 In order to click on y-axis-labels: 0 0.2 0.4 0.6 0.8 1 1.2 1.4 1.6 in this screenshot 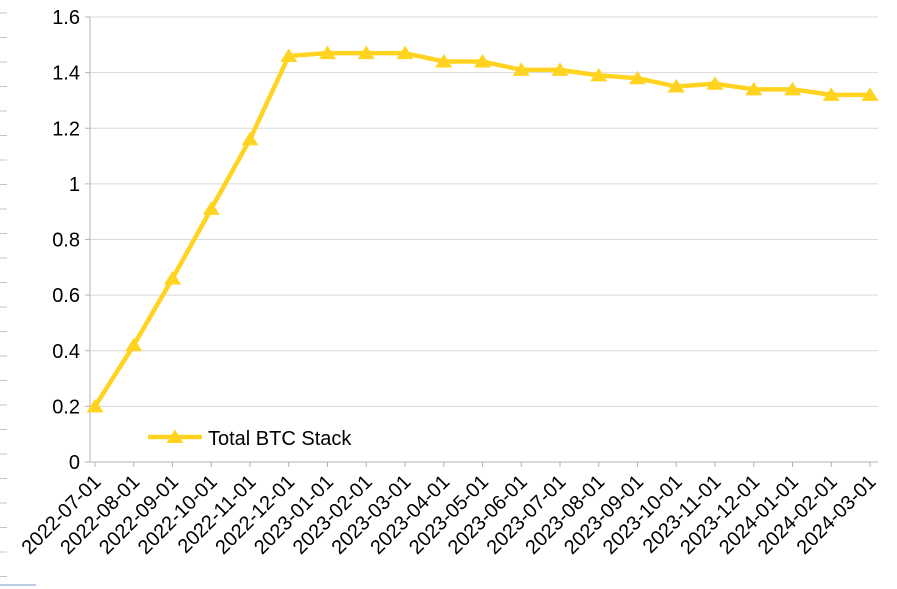, I will do `click(66, 240)`.